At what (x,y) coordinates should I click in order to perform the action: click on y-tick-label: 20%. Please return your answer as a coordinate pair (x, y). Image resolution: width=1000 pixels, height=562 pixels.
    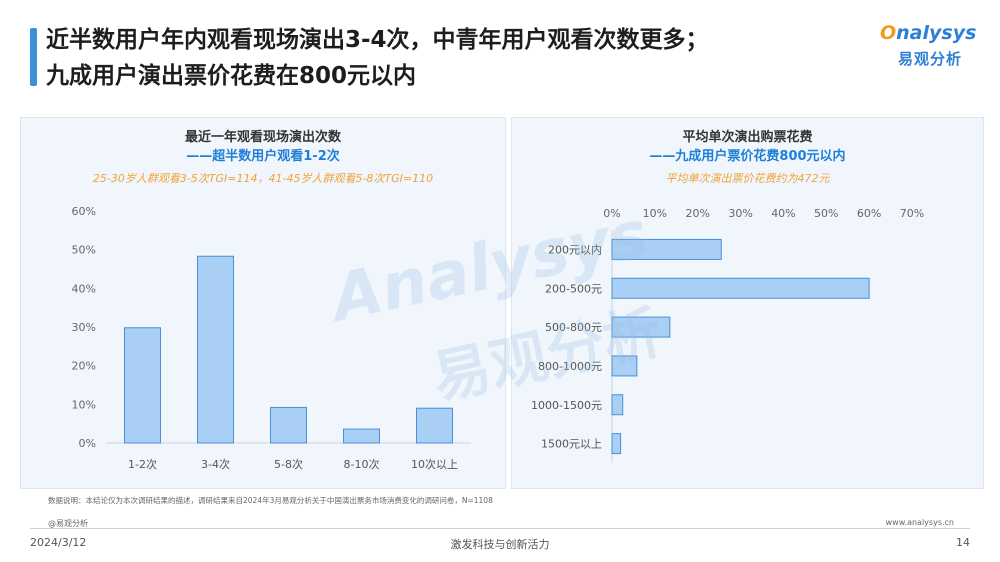
    Looking at the image, I should click on (84, 366).